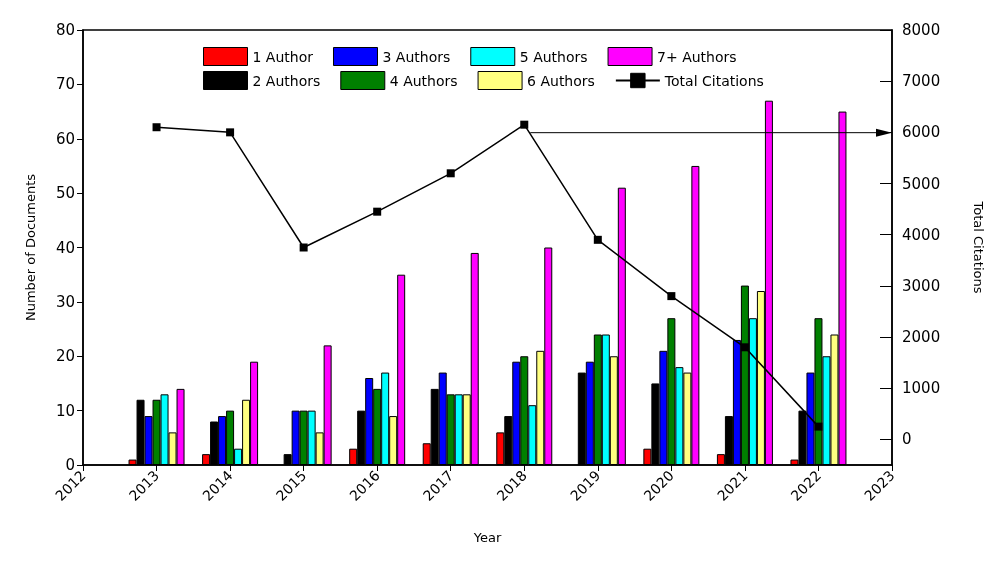 The height and width of the screenshot is (561, 1001). What do you see at coordinates (921, 234) in the screenshot?
I see `y2-tick-label: 4000` at bounding box center [921, 234].